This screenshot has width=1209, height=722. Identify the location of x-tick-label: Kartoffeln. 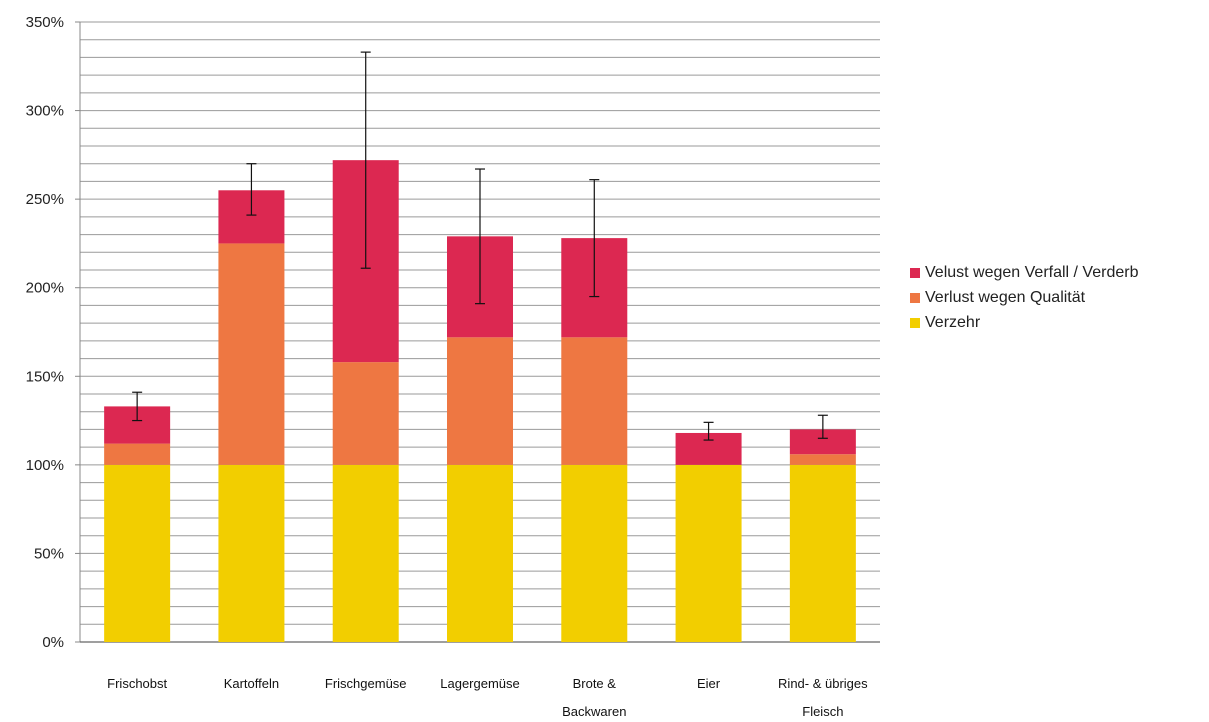
(251, 683).